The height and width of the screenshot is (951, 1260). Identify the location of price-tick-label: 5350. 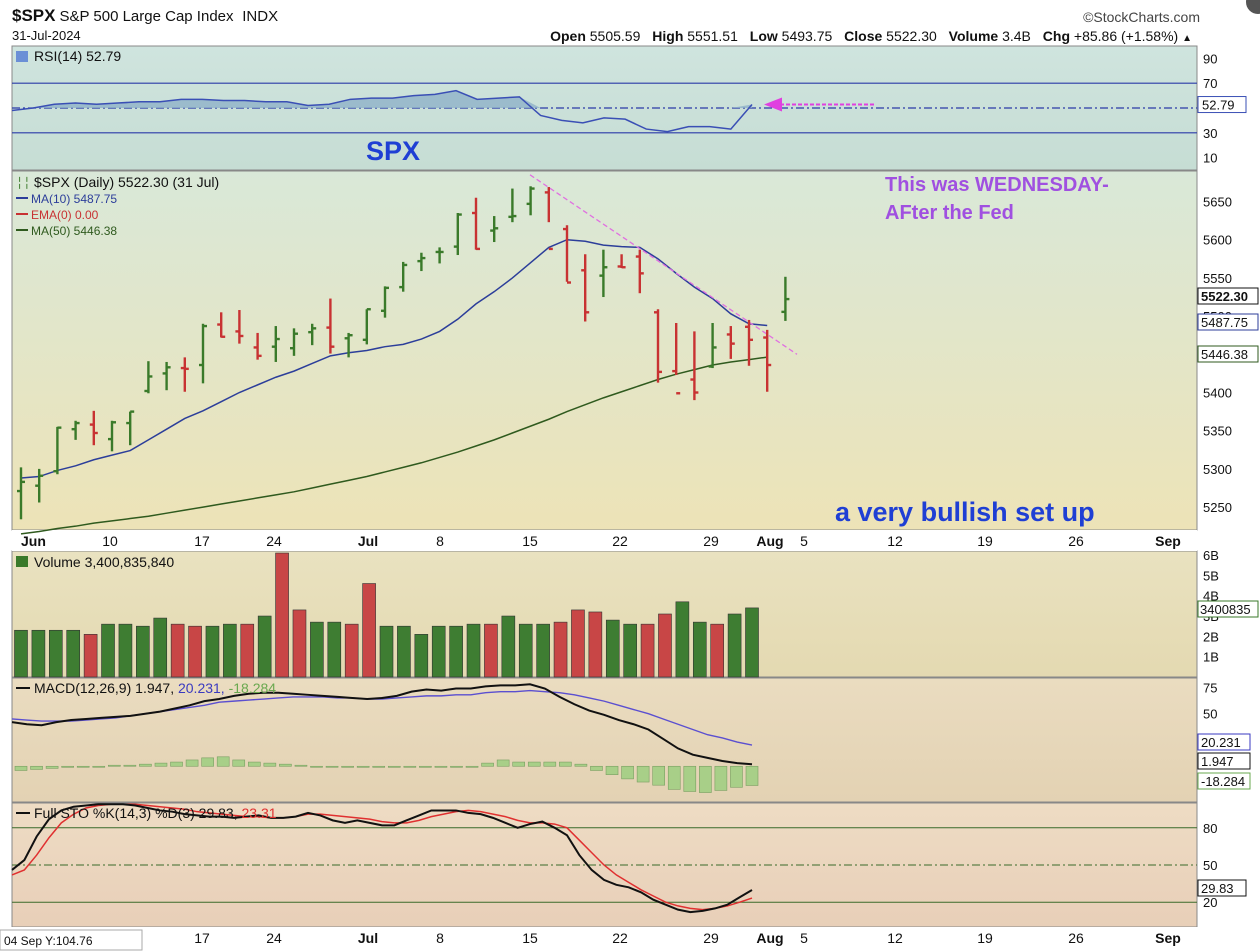
(1217, 431).